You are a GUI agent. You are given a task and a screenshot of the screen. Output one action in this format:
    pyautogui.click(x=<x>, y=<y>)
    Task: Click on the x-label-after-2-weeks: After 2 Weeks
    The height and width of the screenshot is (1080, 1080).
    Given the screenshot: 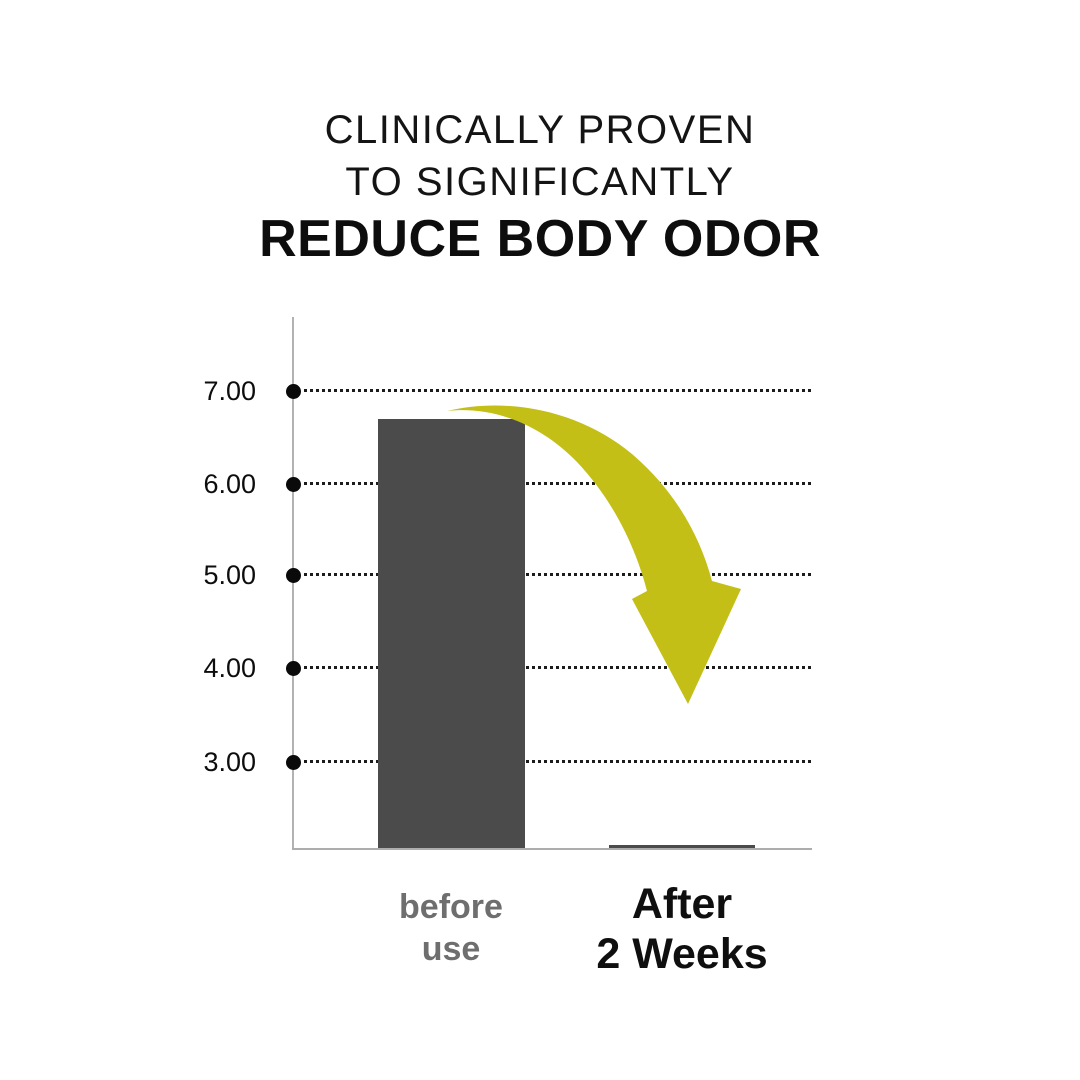 What is the action you would take?
    pyautogui.click(x=682, y=929)
    